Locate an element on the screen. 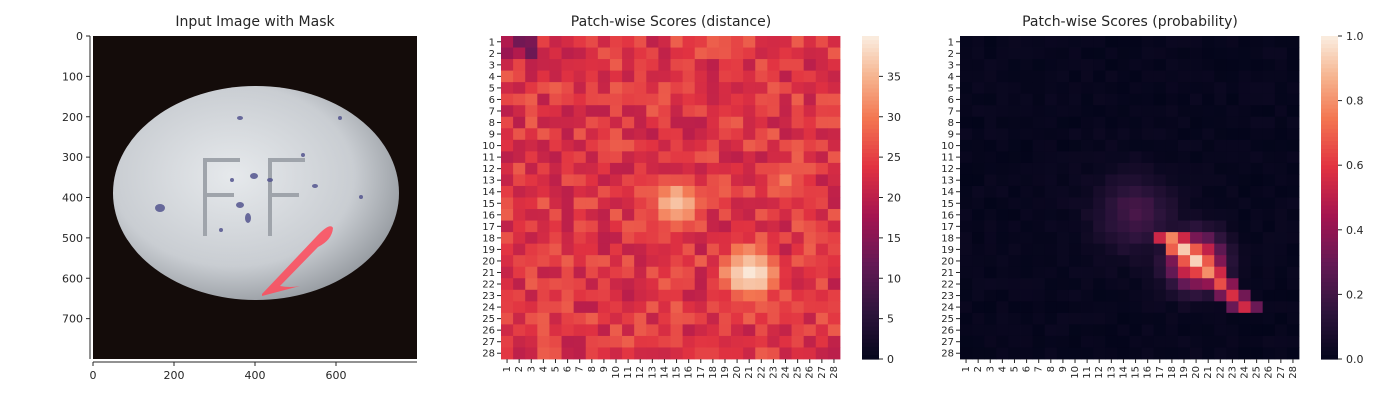 The width and height of the screenshot is (1400, 400). y-tick-label: 20 is located at coordinates (488, 261).